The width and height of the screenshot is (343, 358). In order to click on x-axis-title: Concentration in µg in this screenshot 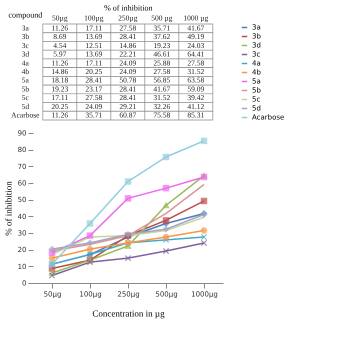, I will do `click(129, 313)`.